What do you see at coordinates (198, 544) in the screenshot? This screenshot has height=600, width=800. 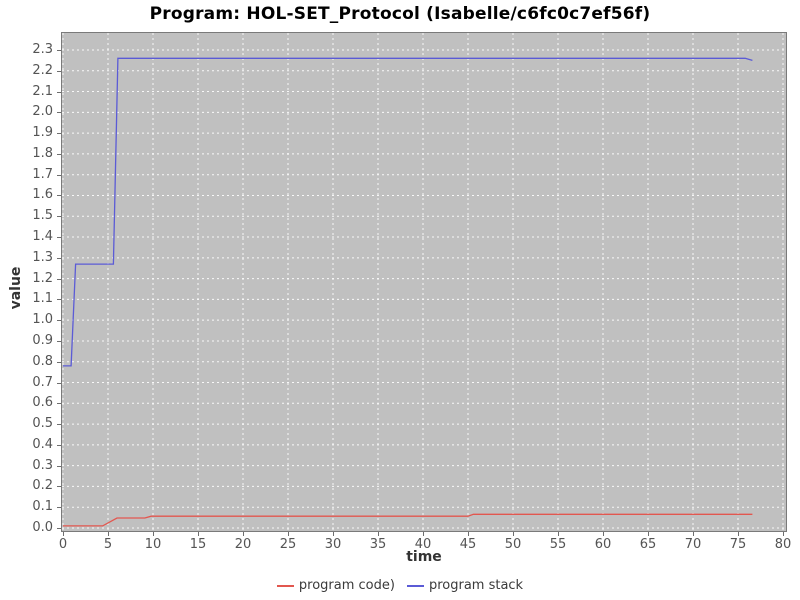 I see `x-tick-label: 15` at bounding box center [198, 544].